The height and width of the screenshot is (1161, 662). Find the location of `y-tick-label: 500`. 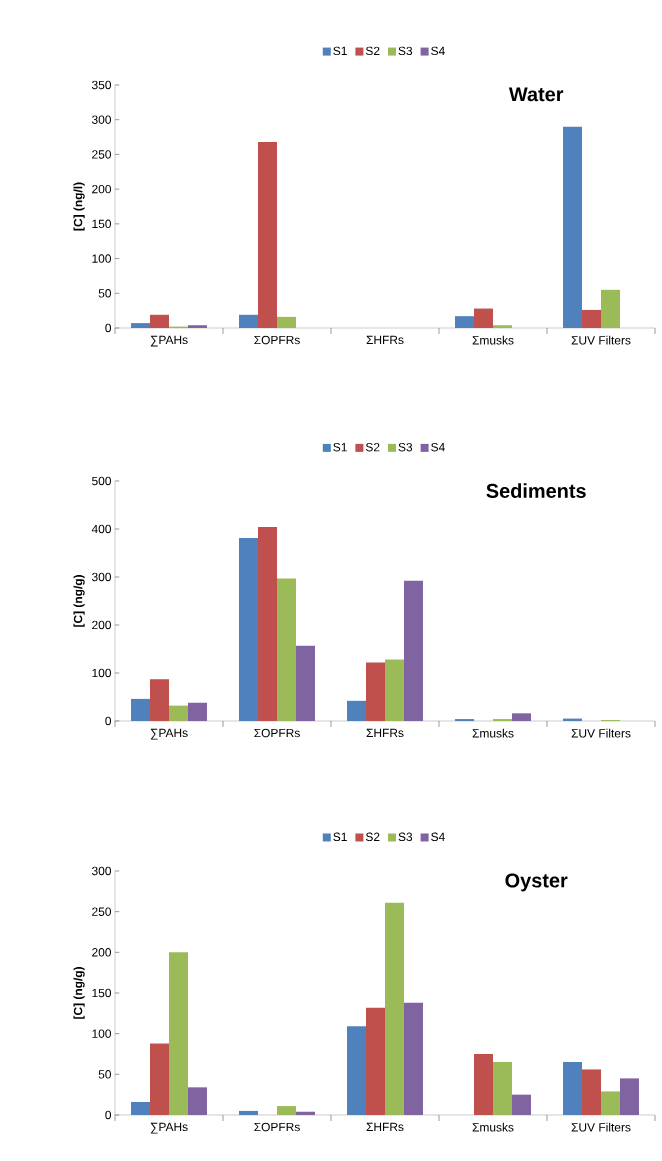

y-tick-label: 500 is located at coordinates (102, 481).